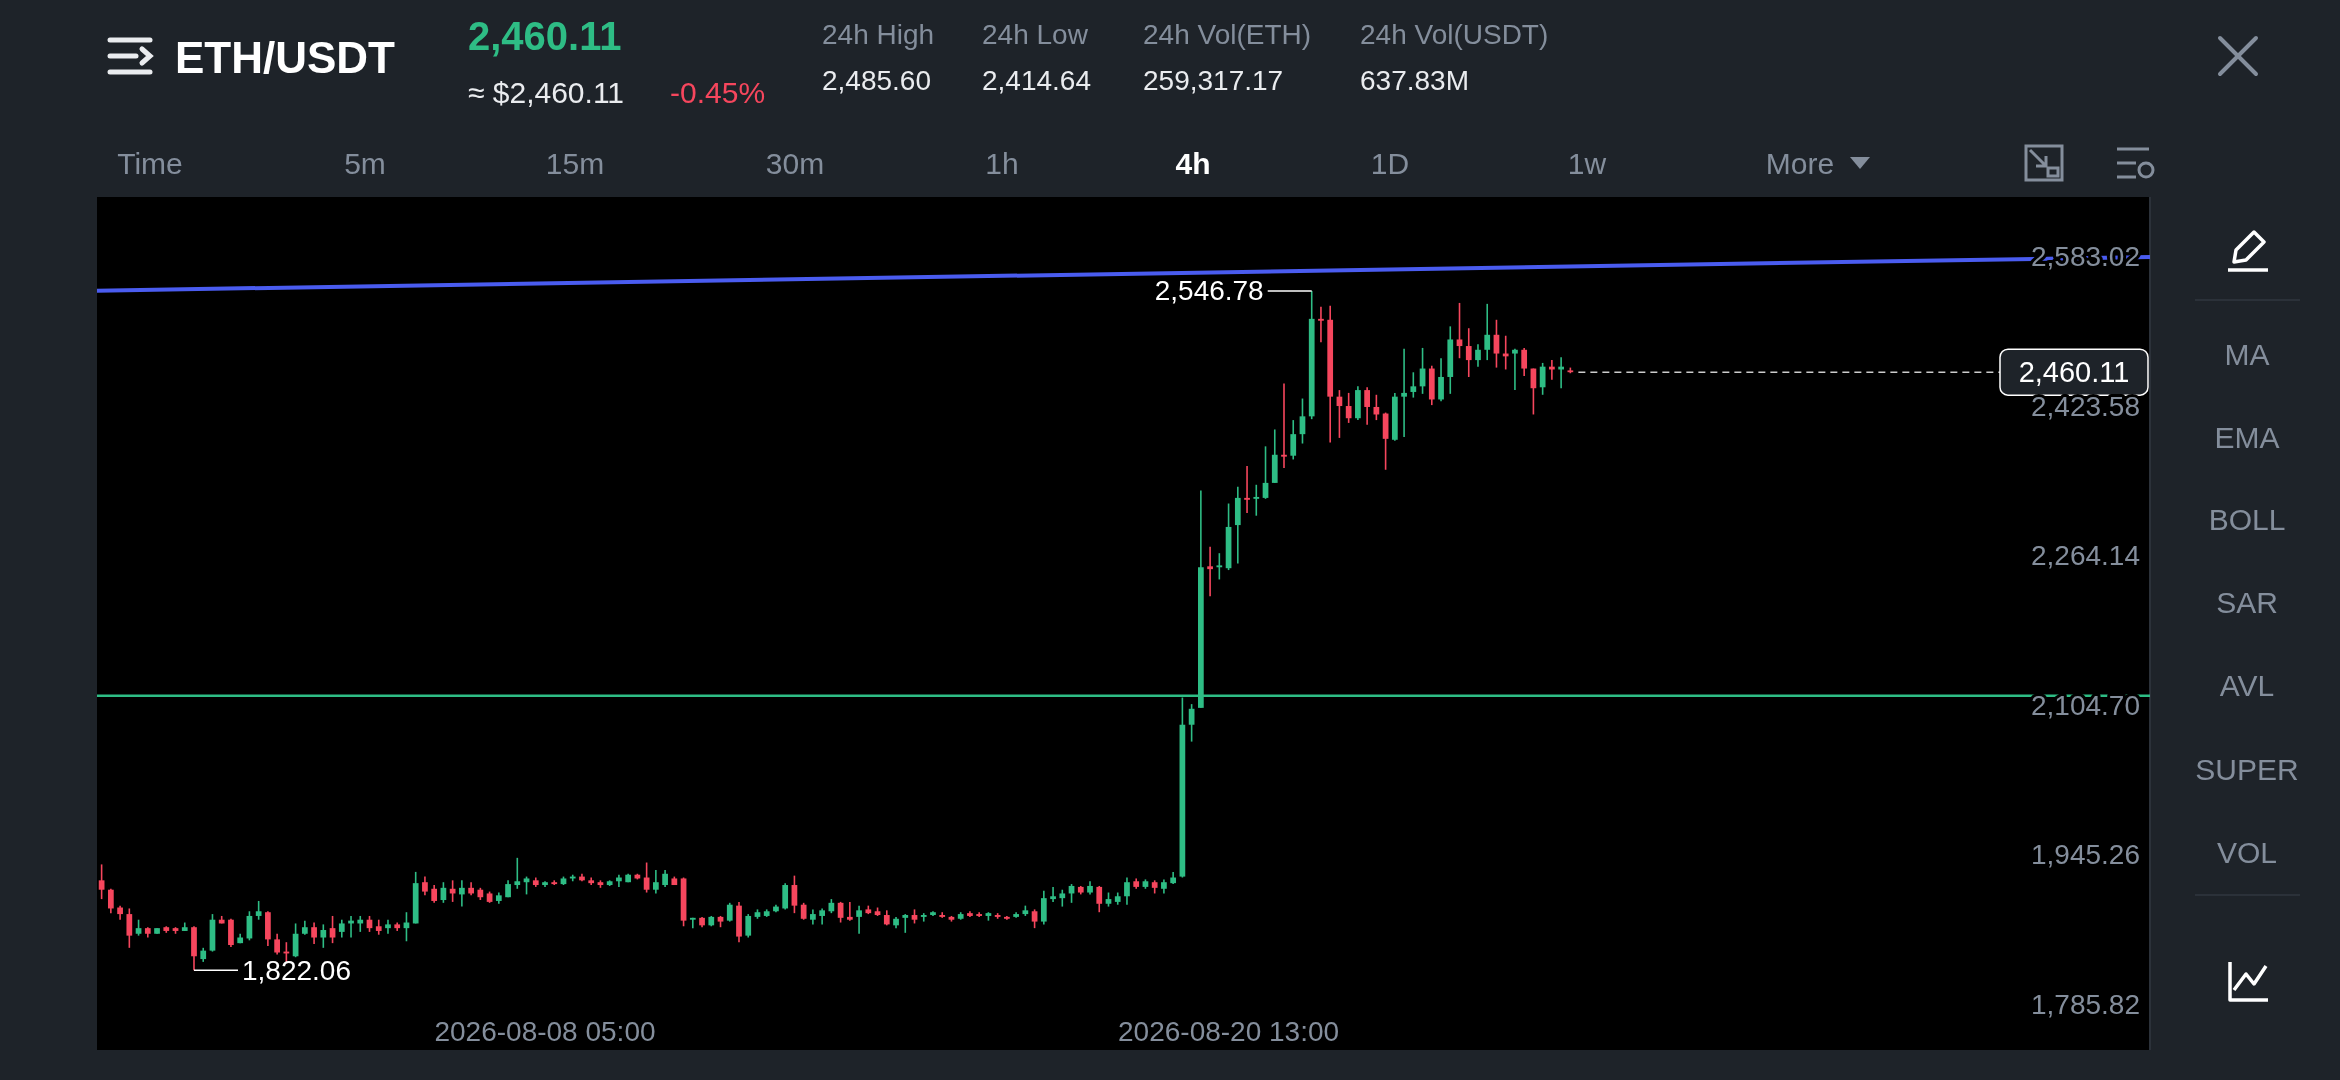  Describe the element at coordinates (545, 1031) in the screenshot. I see `x-tick-label: 2026-08-08 05:00` at that location.